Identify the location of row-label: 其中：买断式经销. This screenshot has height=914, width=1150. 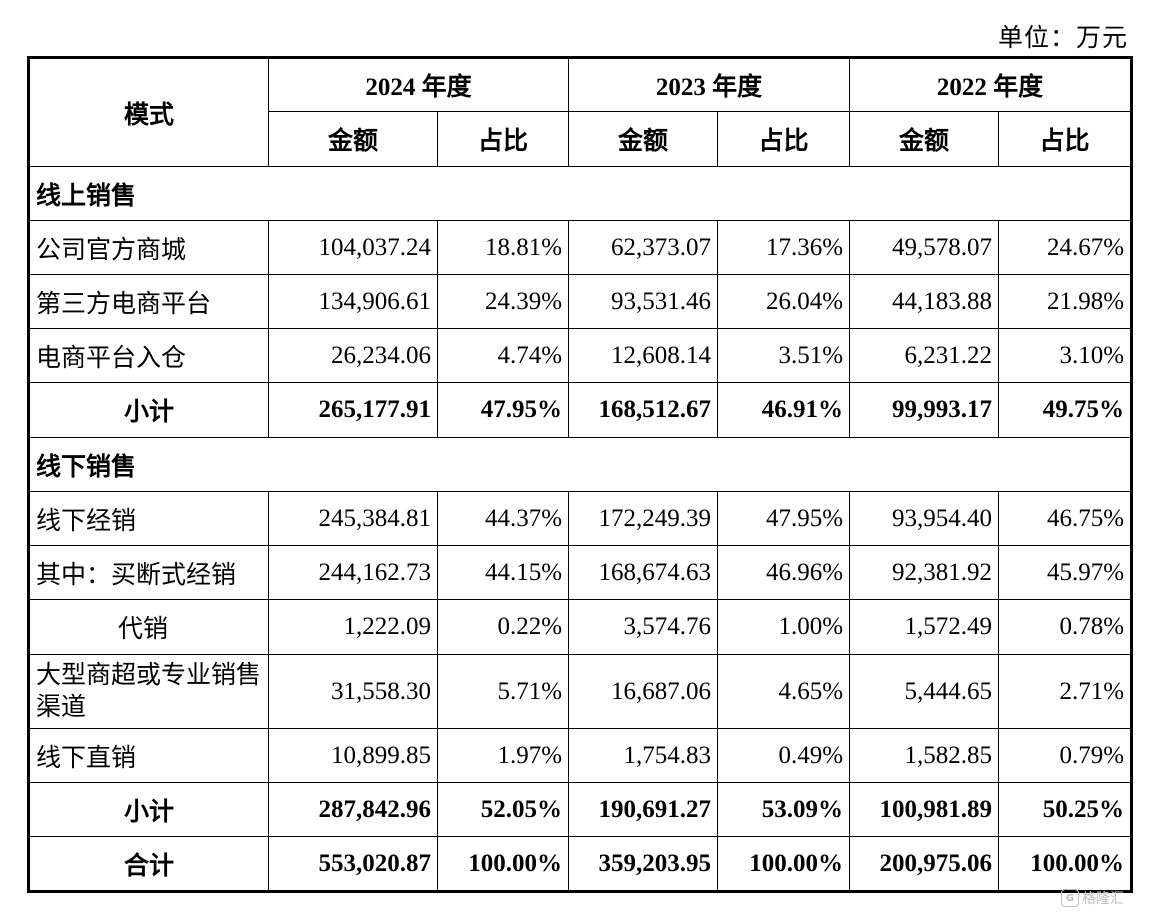
(148, 572).